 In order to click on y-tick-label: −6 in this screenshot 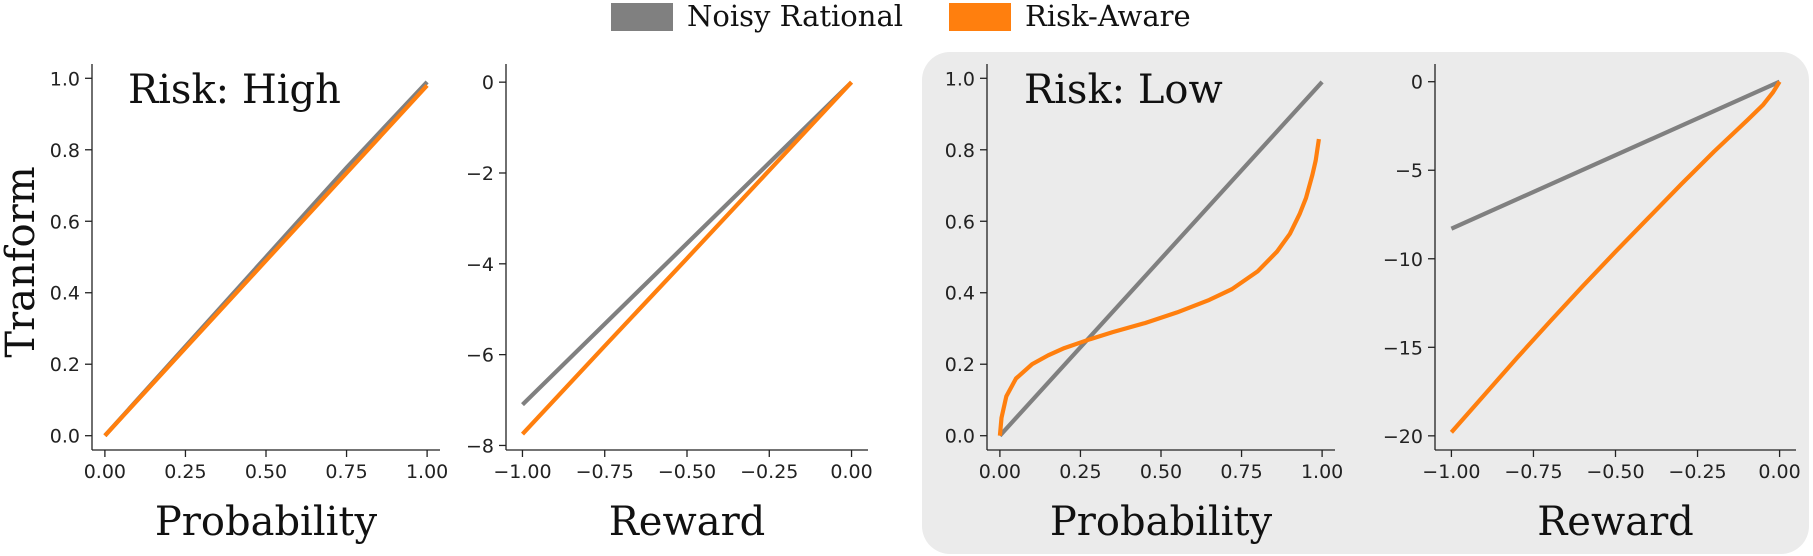, I will do `click(480, 356)`.